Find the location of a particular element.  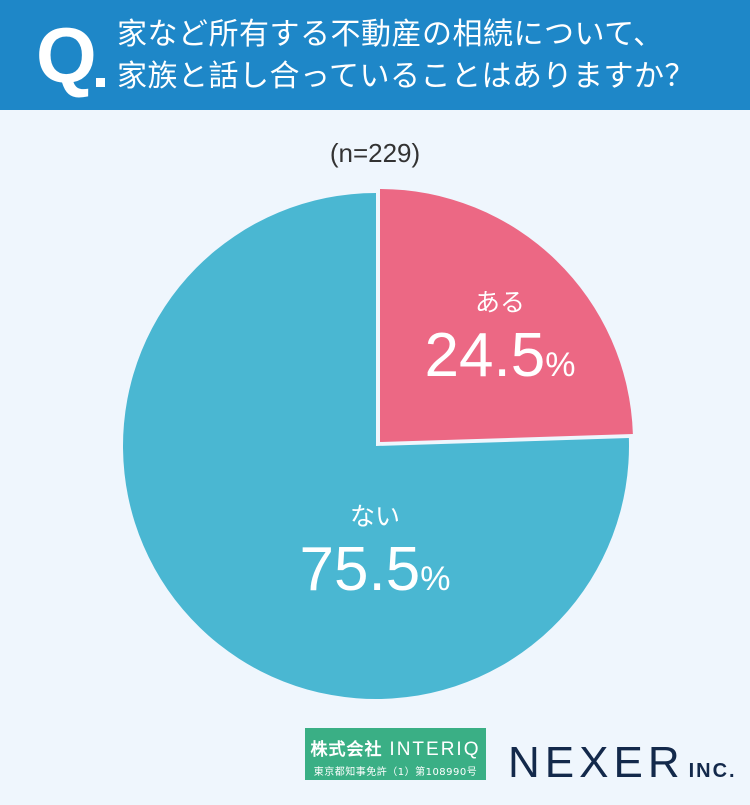

label-yes-value: 24.5 is located at coordinates (485, 355).